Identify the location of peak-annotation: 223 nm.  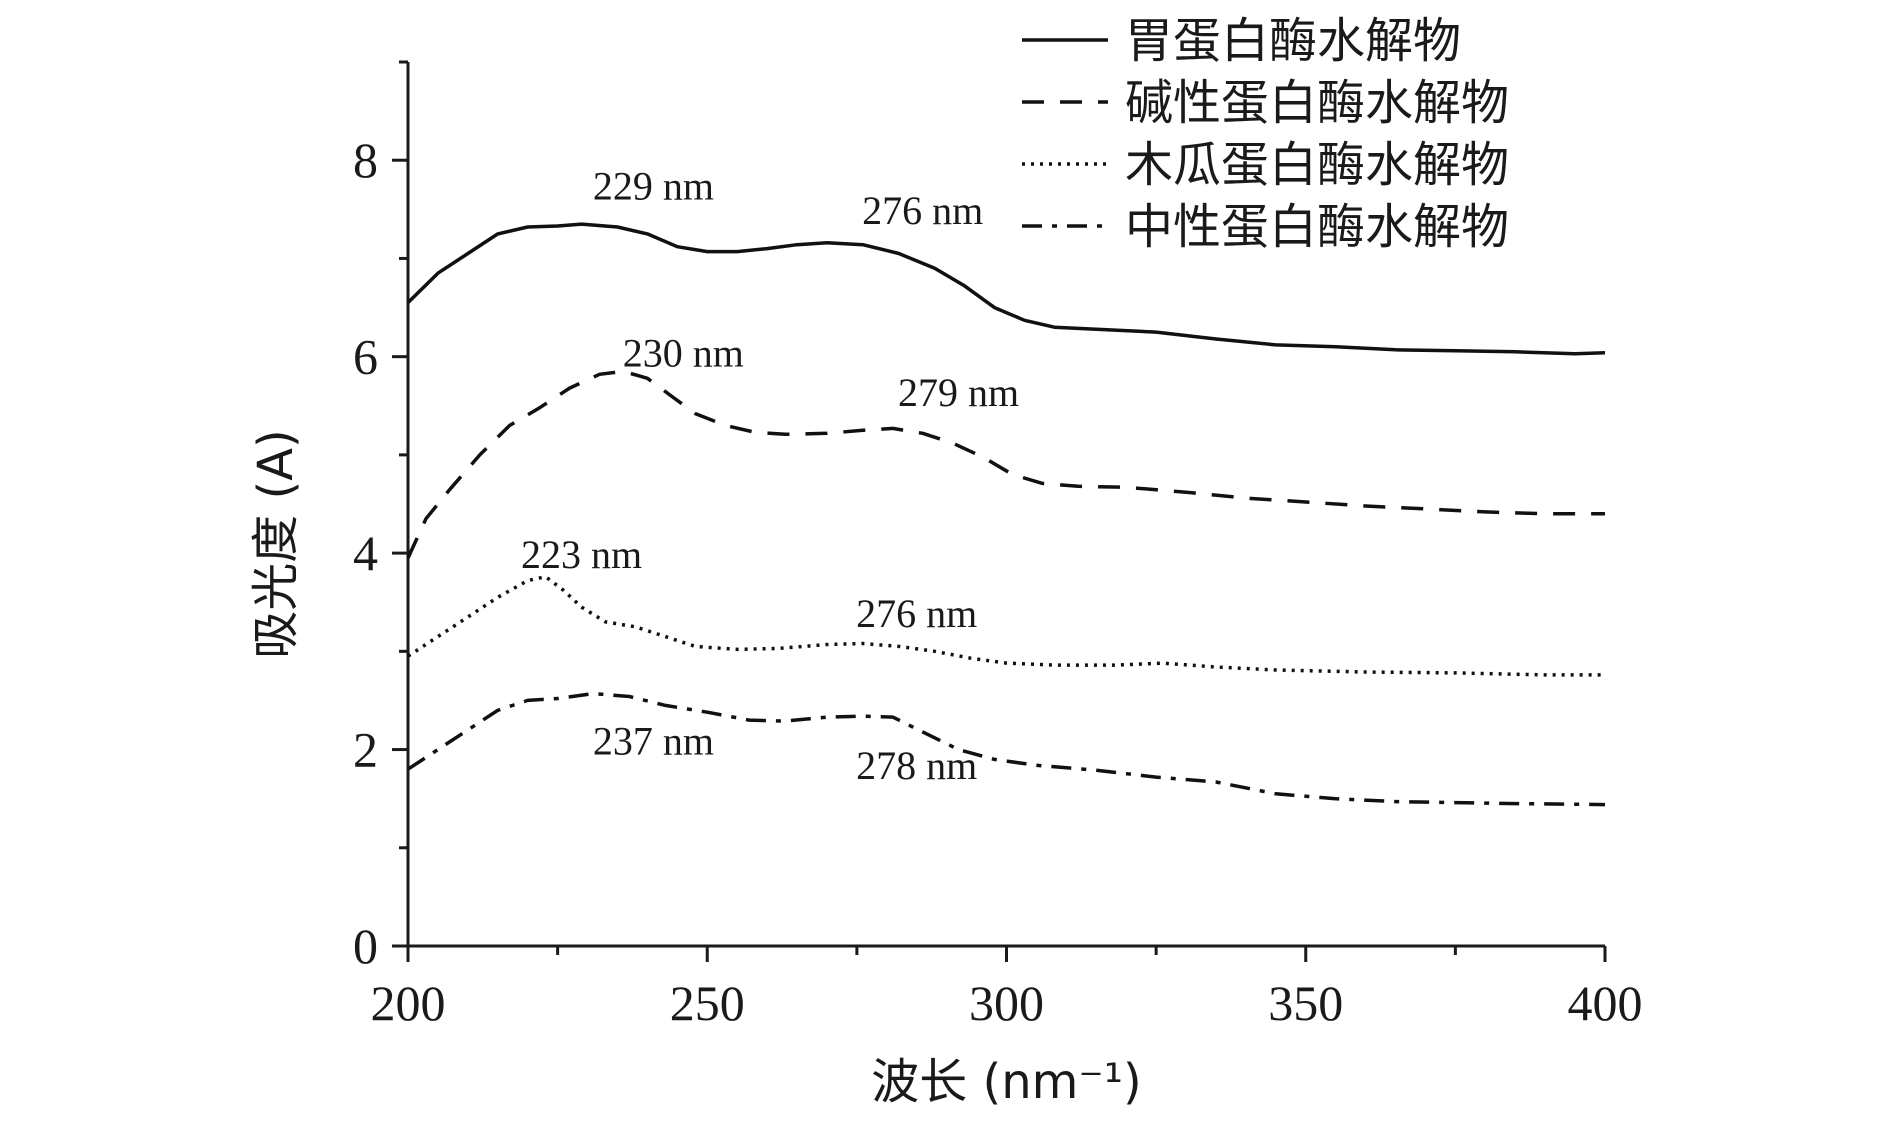
(581, 554).